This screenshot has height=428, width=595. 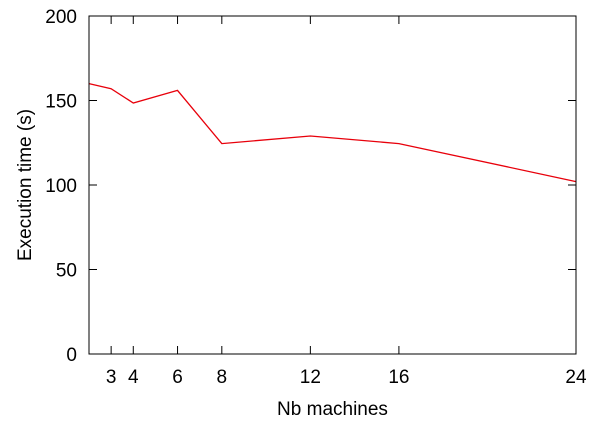 I want to click on y-tick-label: 200, so click(x=61, y=17).